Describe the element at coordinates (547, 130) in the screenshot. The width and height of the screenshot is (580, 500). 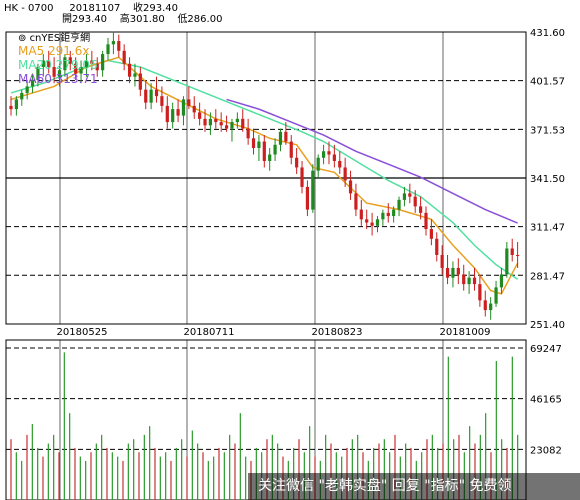
I see `y-tick-label: 371.53` at that location.